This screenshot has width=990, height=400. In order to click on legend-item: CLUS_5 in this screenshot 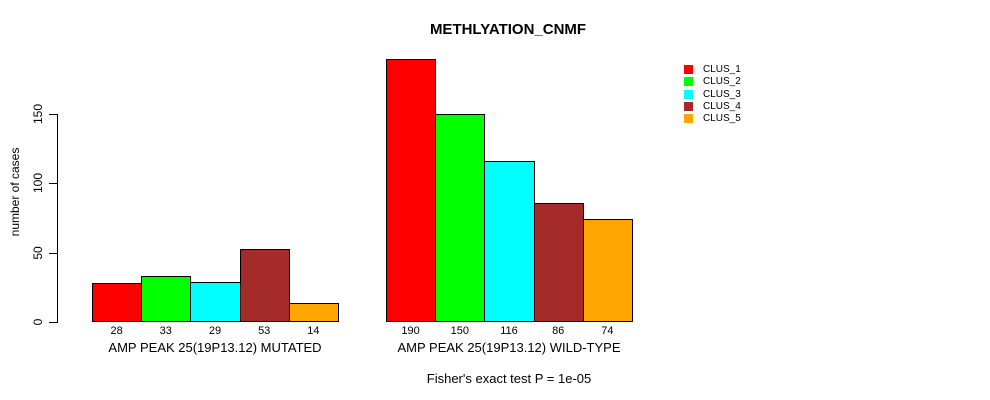, I will do `click(712, 119)`.